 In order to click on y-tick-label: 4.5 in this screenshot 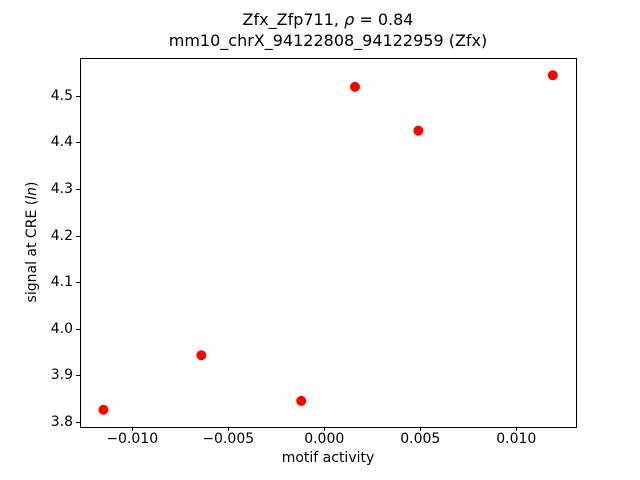, I will do `click(61, 95)`.